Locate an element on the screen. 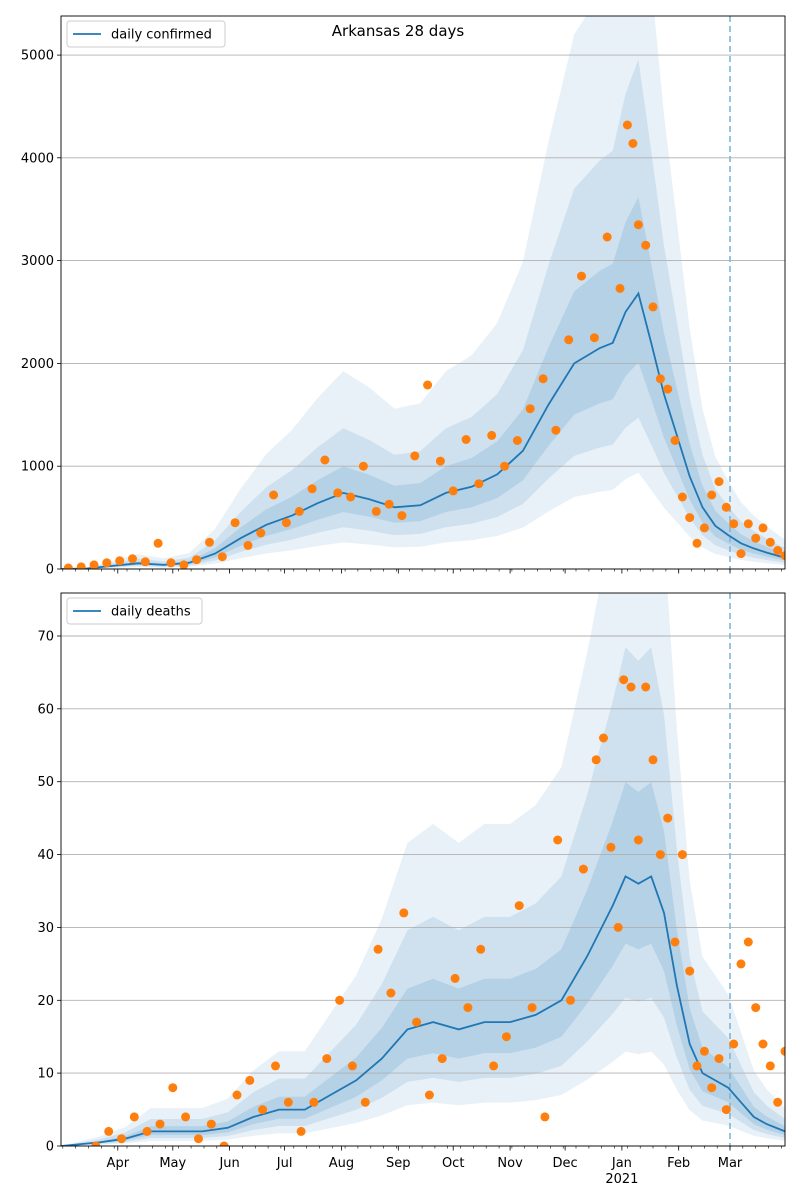 This screenshot has width=800, height=1204. legend-label: daily deaths is located at coordinates (151, 612).